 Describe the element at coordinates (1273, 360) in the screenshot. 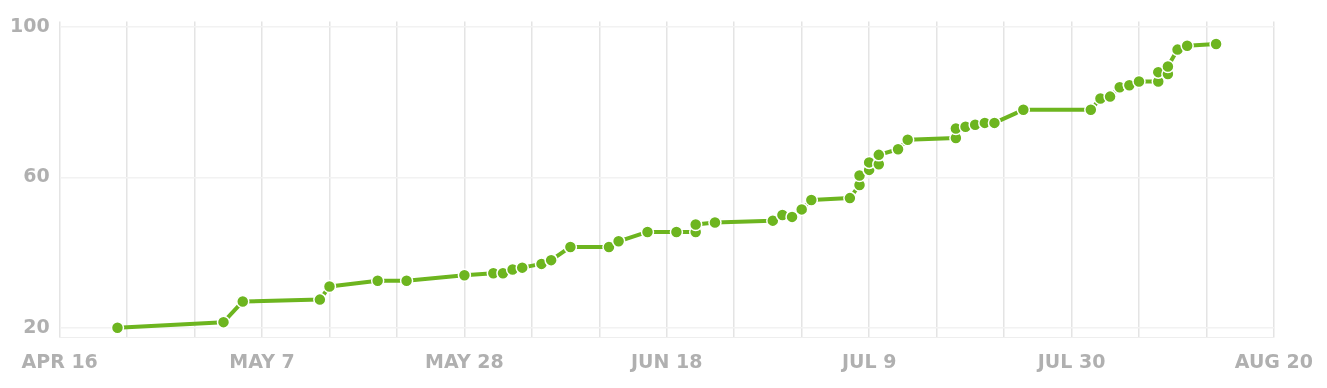

I see `x-tick-label: AUG 20` at that location.